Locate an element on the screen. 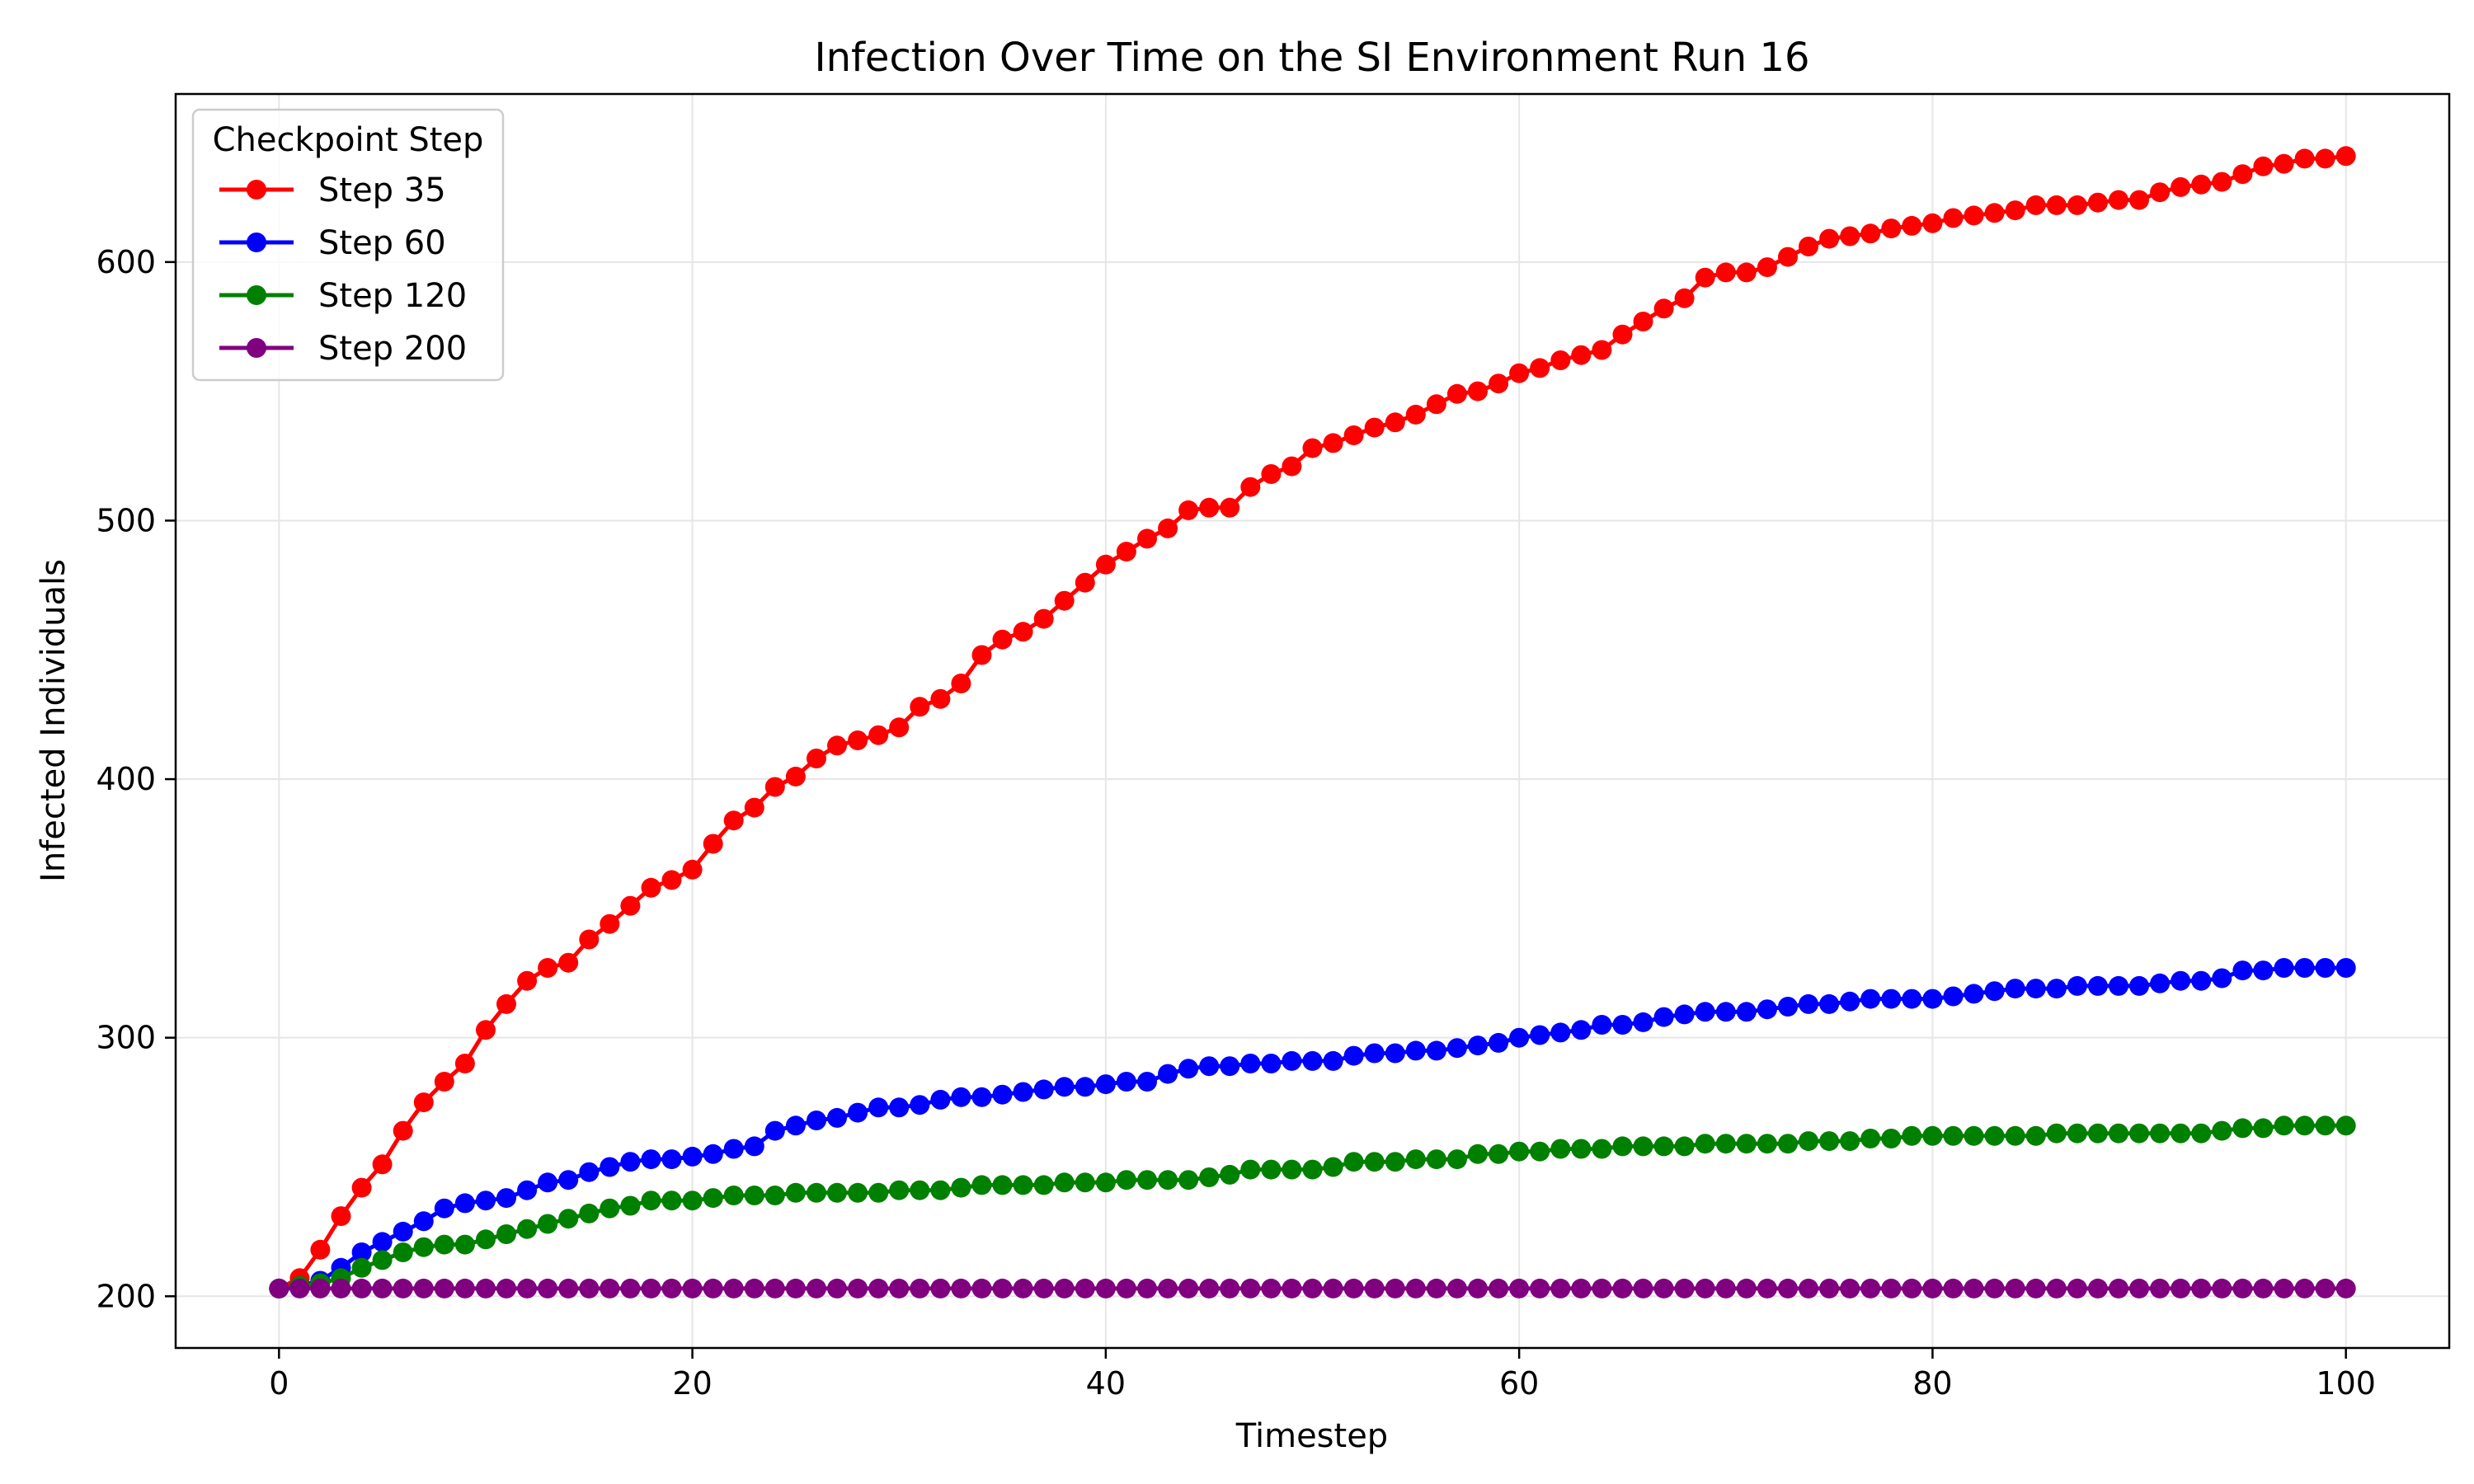 The height and width of the screenshot is (1484, 2474). y-axis-label: Infected Individuals is located at coordinates (54, 720).